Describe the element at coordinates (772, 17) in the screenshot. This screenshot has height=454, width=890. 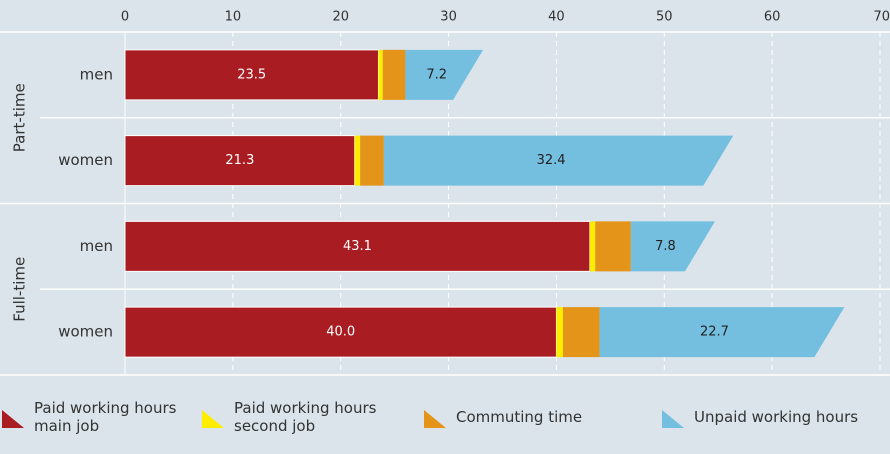
I see `x-tick-label: 60` at that location.